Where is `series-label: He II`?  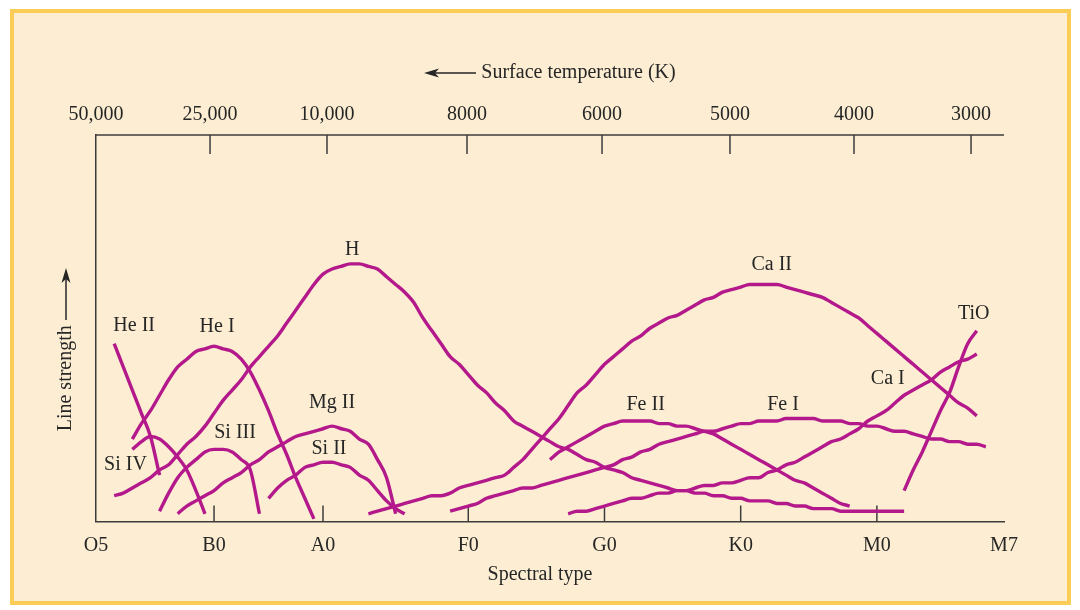 series-label: He II is located at coordinates (134, 323).